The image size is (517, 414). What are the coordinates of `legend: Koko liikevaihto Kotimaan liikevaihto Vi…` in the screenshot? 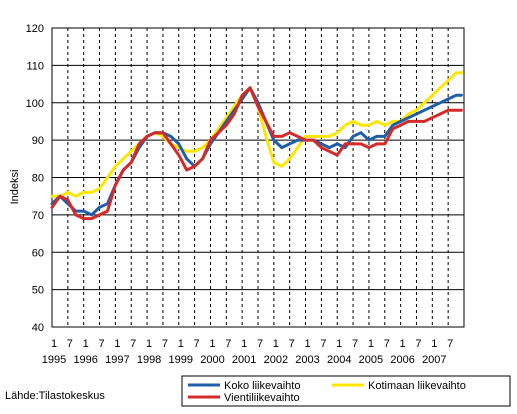 It's located at (346, 391).